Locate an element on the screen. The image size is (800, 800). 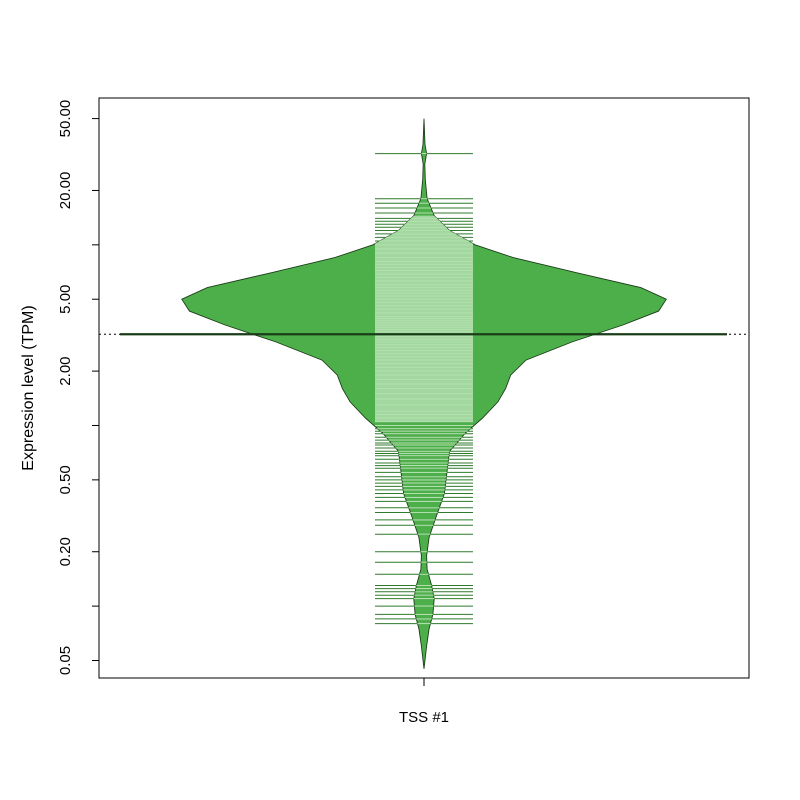
y-tick-label: 0.50 is located at coordinates (65, 479).